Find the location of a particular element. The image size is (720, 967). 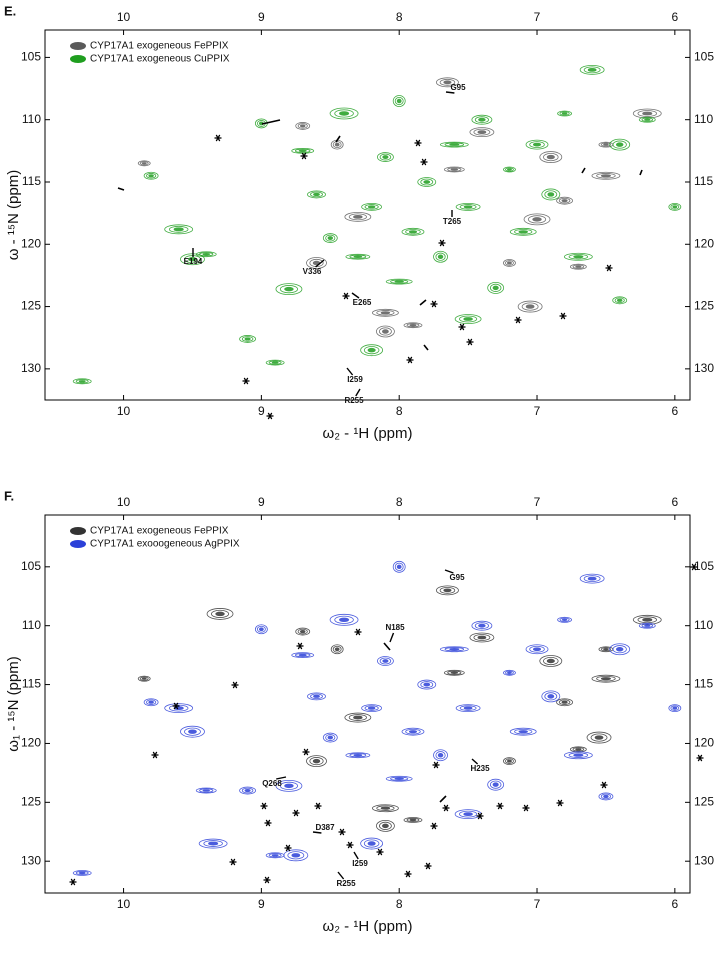

x-tick-label: 9 is located at coordinates (261, 904).